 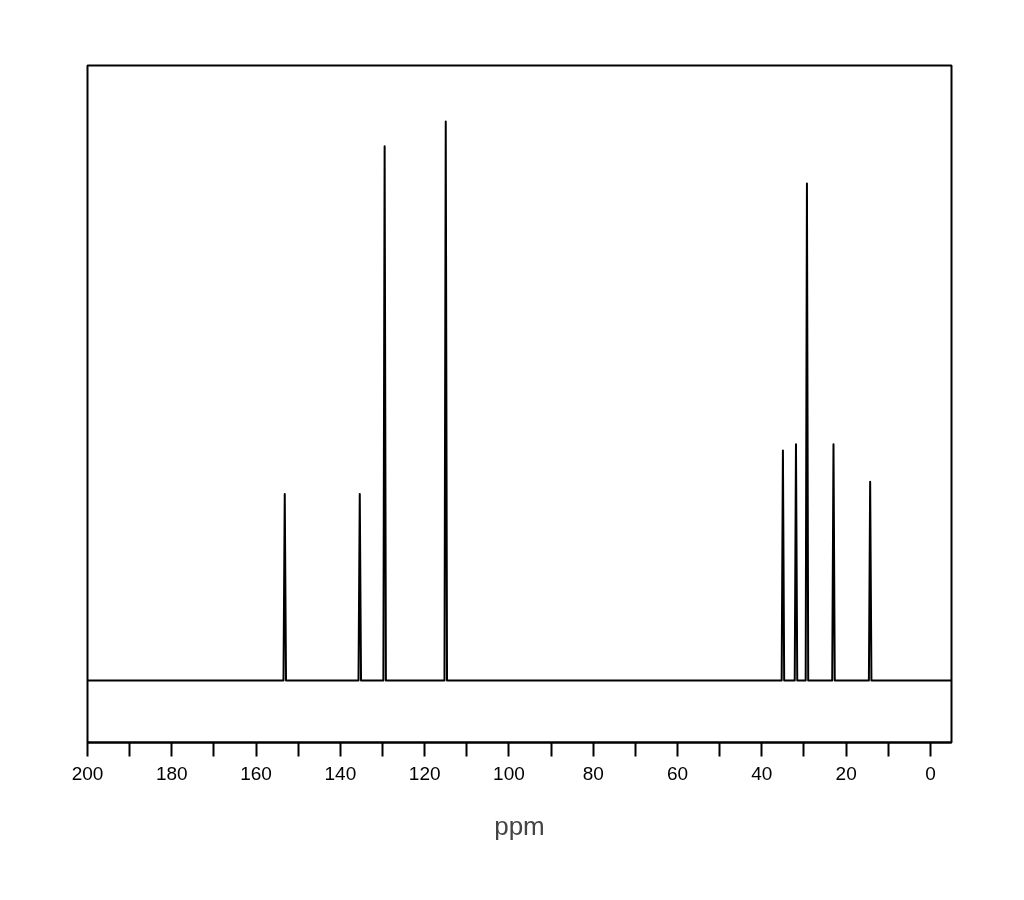 What do you see at coordinates (519, 825) in the screenshot?
I see `x-axis-title: ppm` at bounding box center [519, 825].